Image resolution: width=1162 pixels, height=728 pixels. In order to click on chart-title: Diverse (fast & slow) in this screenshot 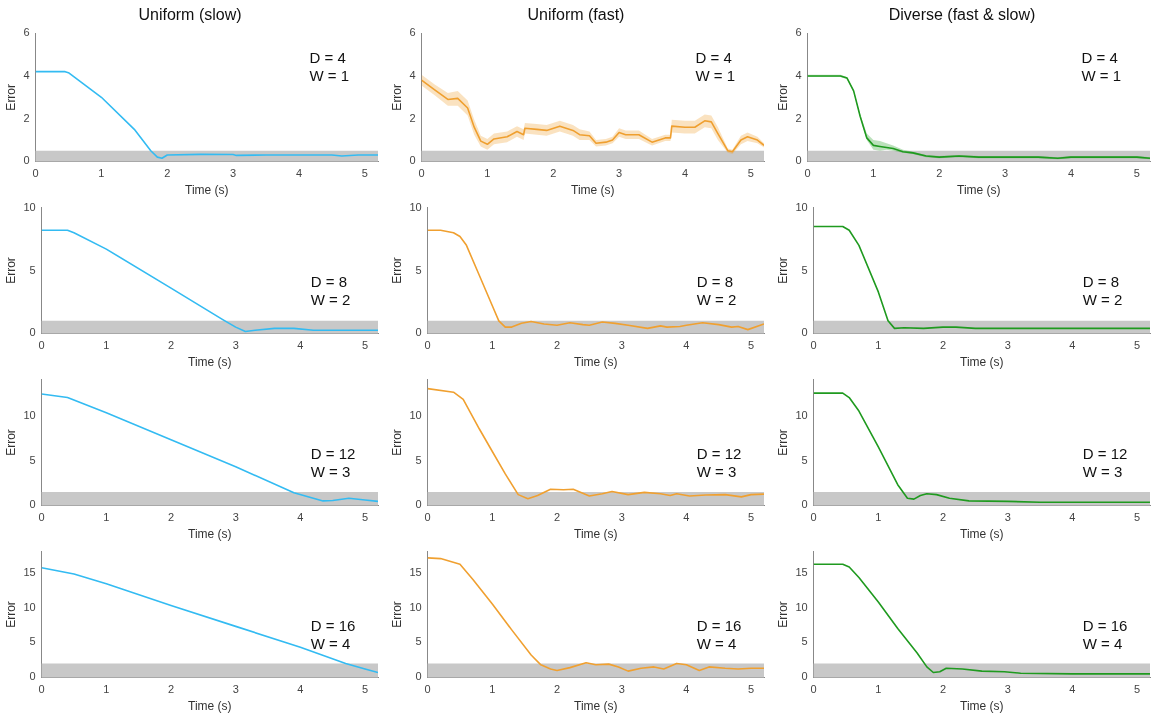, I will do `click(962, 15)`.